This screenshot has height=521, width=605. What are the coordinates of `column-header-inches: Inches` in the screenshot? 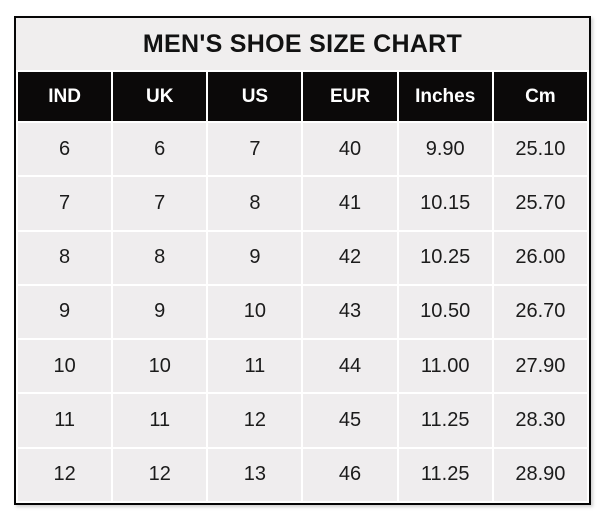 It's located at (445, 96).